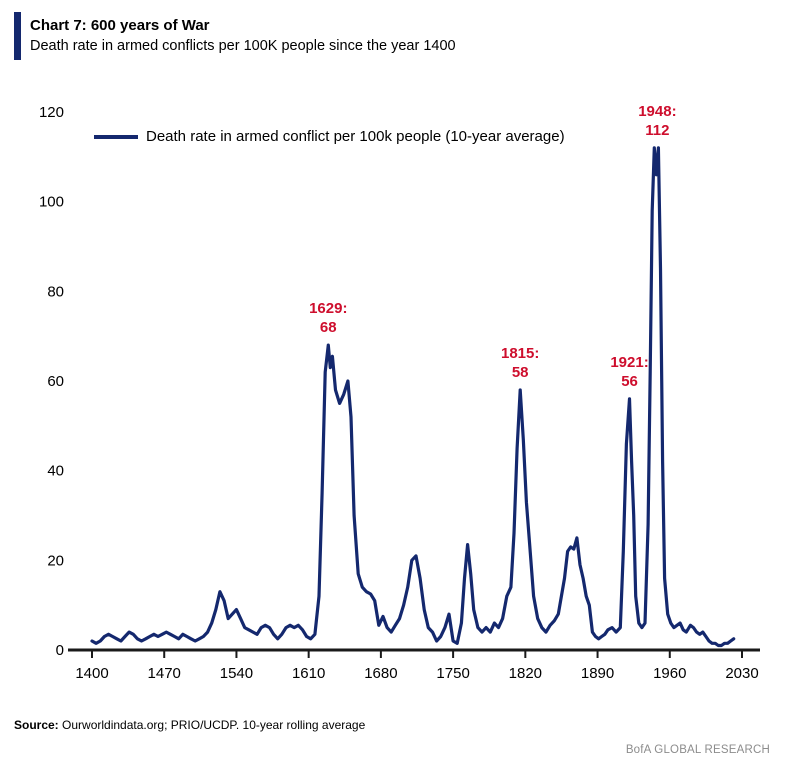  Describe the element at coordinates (629, 362) in the screenshot. I see `peak-annotation-year: 1921:` at that location.